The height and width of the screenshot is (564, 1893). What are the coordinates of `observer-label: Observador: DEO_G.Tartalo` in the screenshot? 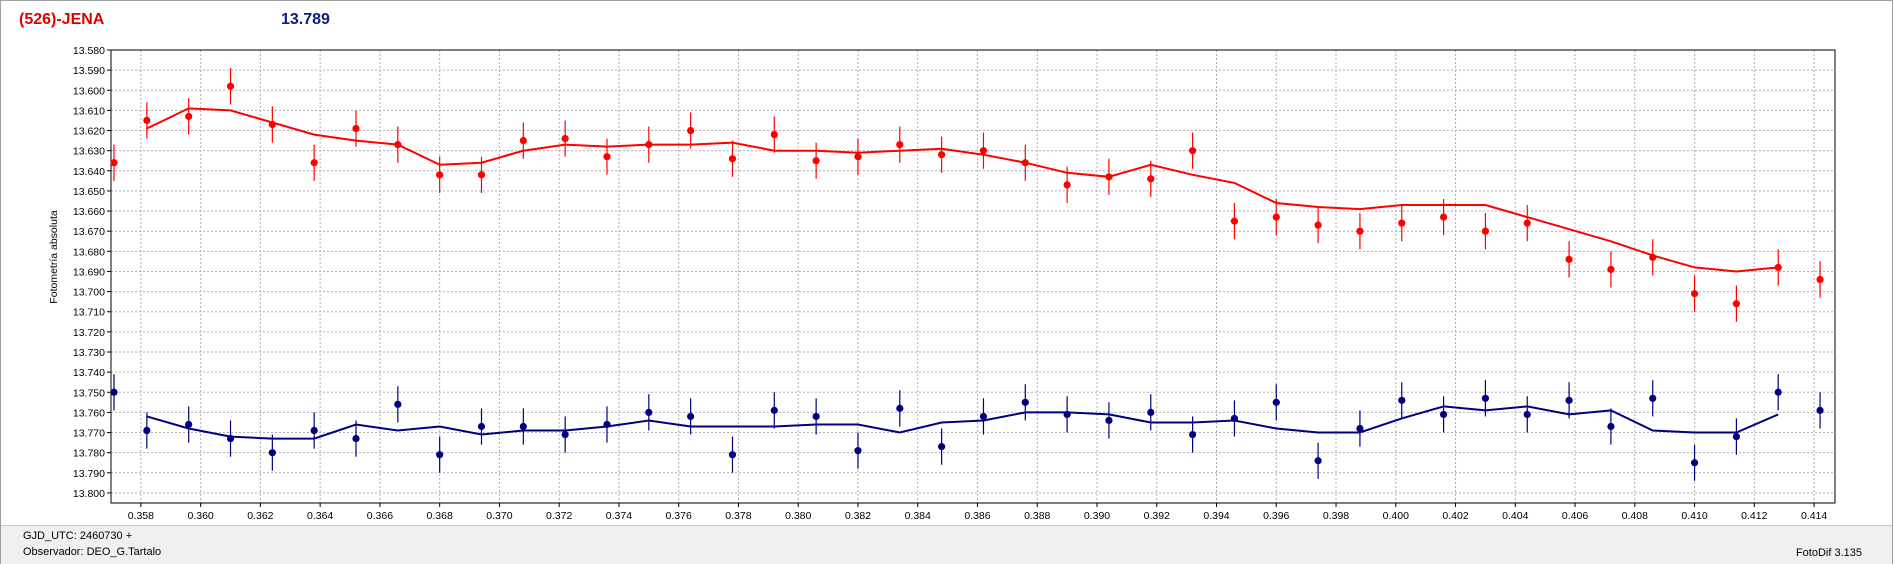 It's located at (92, 552).